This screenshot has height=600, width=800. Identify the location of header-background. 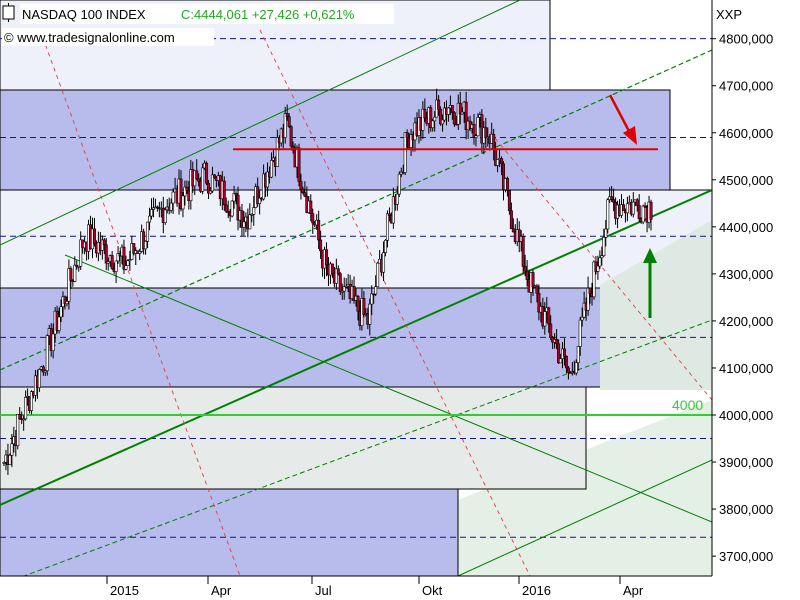
(207, 14).